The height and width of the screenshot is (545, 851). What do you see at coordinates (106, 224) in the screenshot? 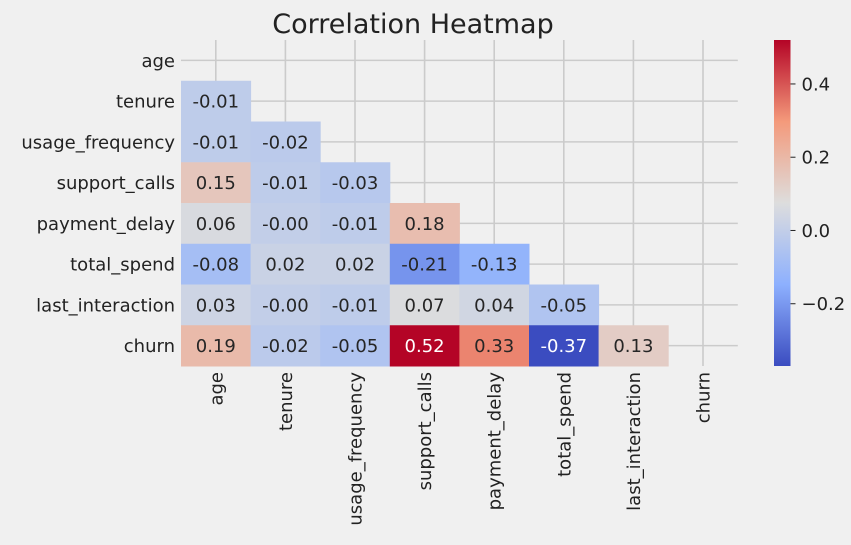
I see `y-tick-label: payment_delay` at bounding box center [106, 224].